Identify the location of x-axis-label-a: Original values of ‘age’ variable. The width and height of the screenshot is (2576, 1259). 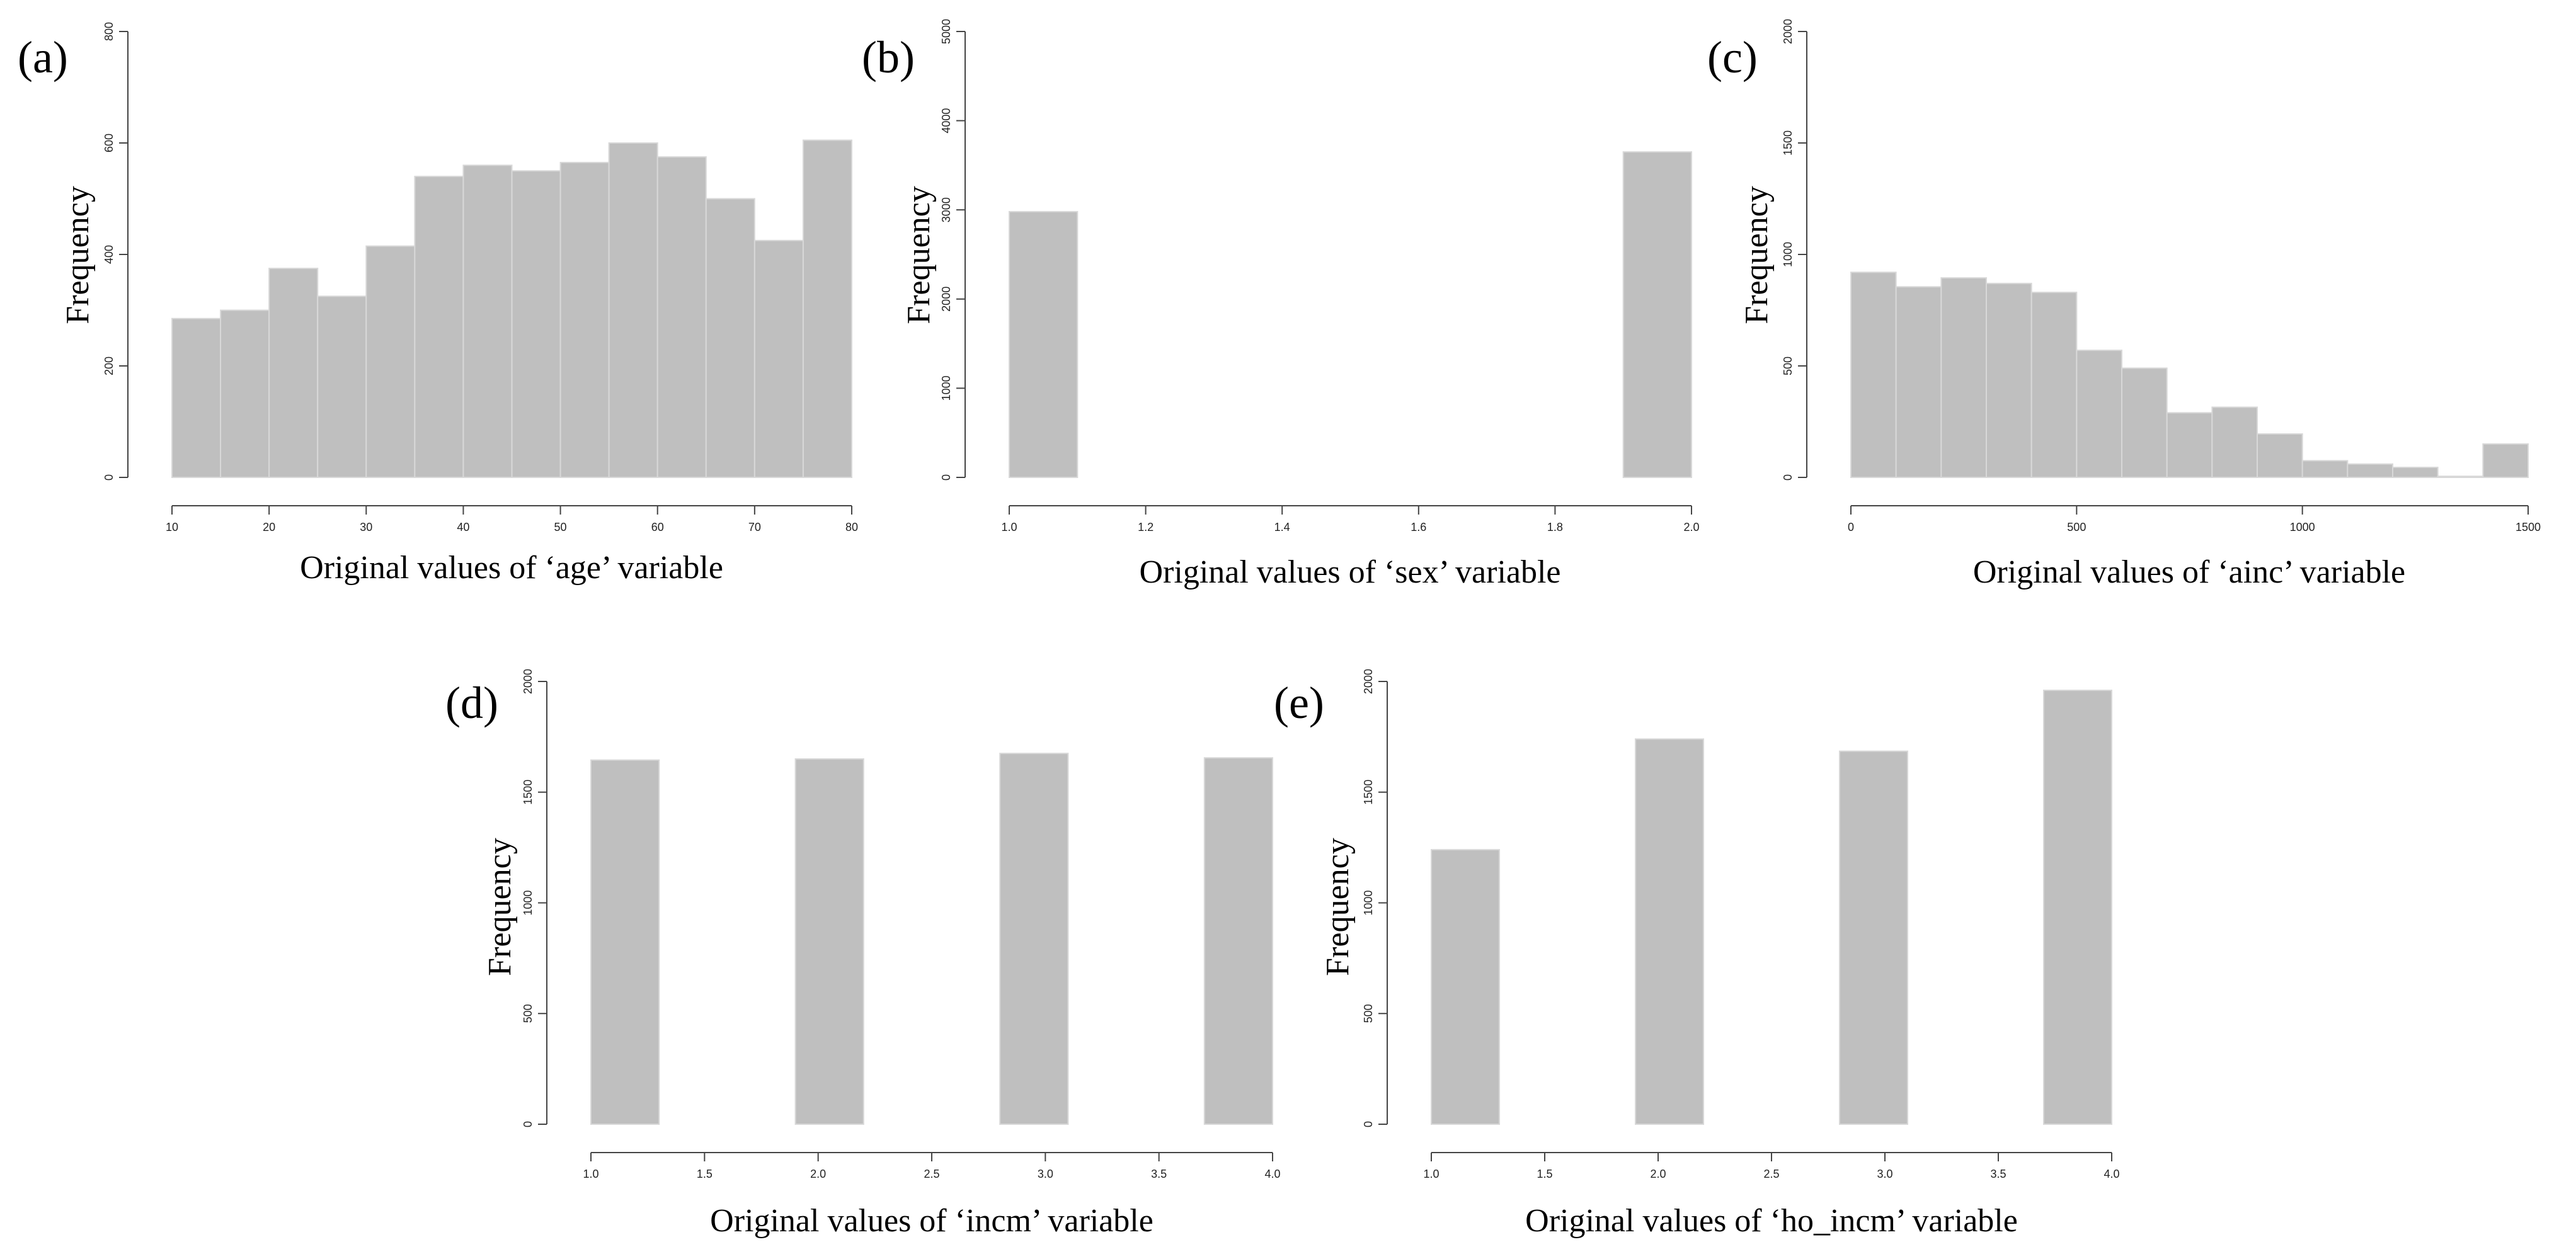
(511, 568).